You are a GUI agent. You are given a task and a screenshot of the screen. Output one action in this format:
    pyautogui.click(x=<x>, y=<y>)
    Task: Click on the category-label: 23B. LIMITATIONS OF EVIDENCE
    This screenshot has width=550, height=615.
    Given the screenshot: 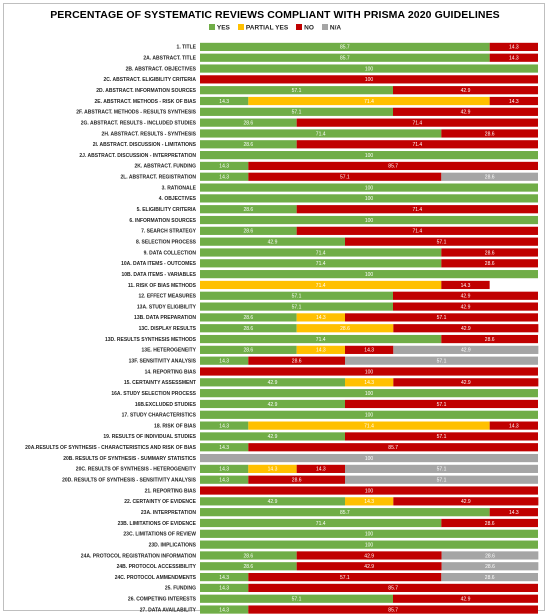 What is the action you would take?
    pyautogui.click(x=157, y=524)
    